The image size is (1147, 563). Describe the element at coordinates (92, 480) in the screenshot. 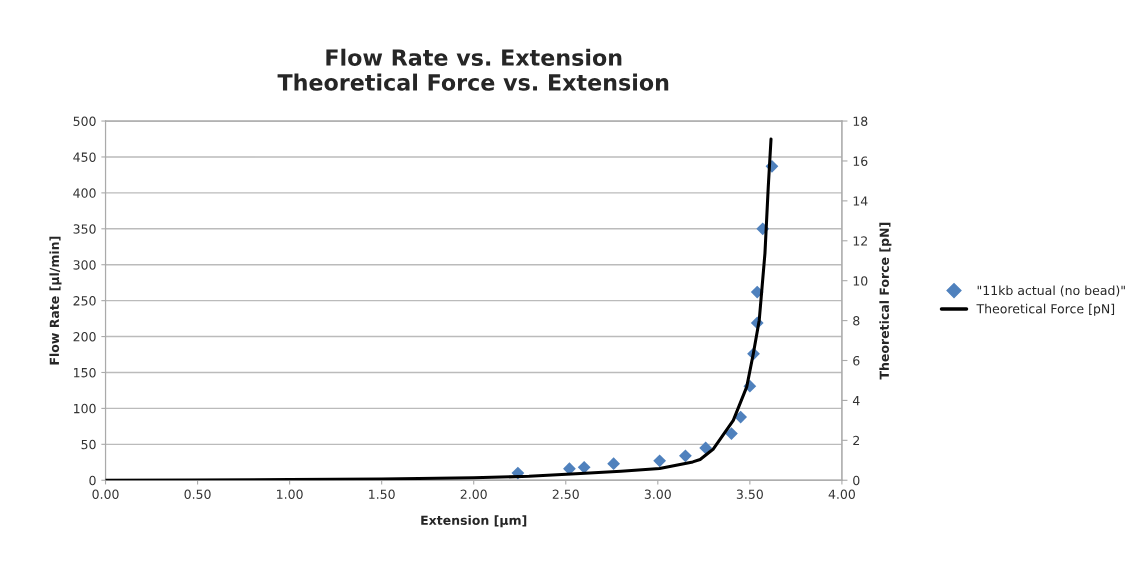

I see `y-tick-label: 0` at that location.